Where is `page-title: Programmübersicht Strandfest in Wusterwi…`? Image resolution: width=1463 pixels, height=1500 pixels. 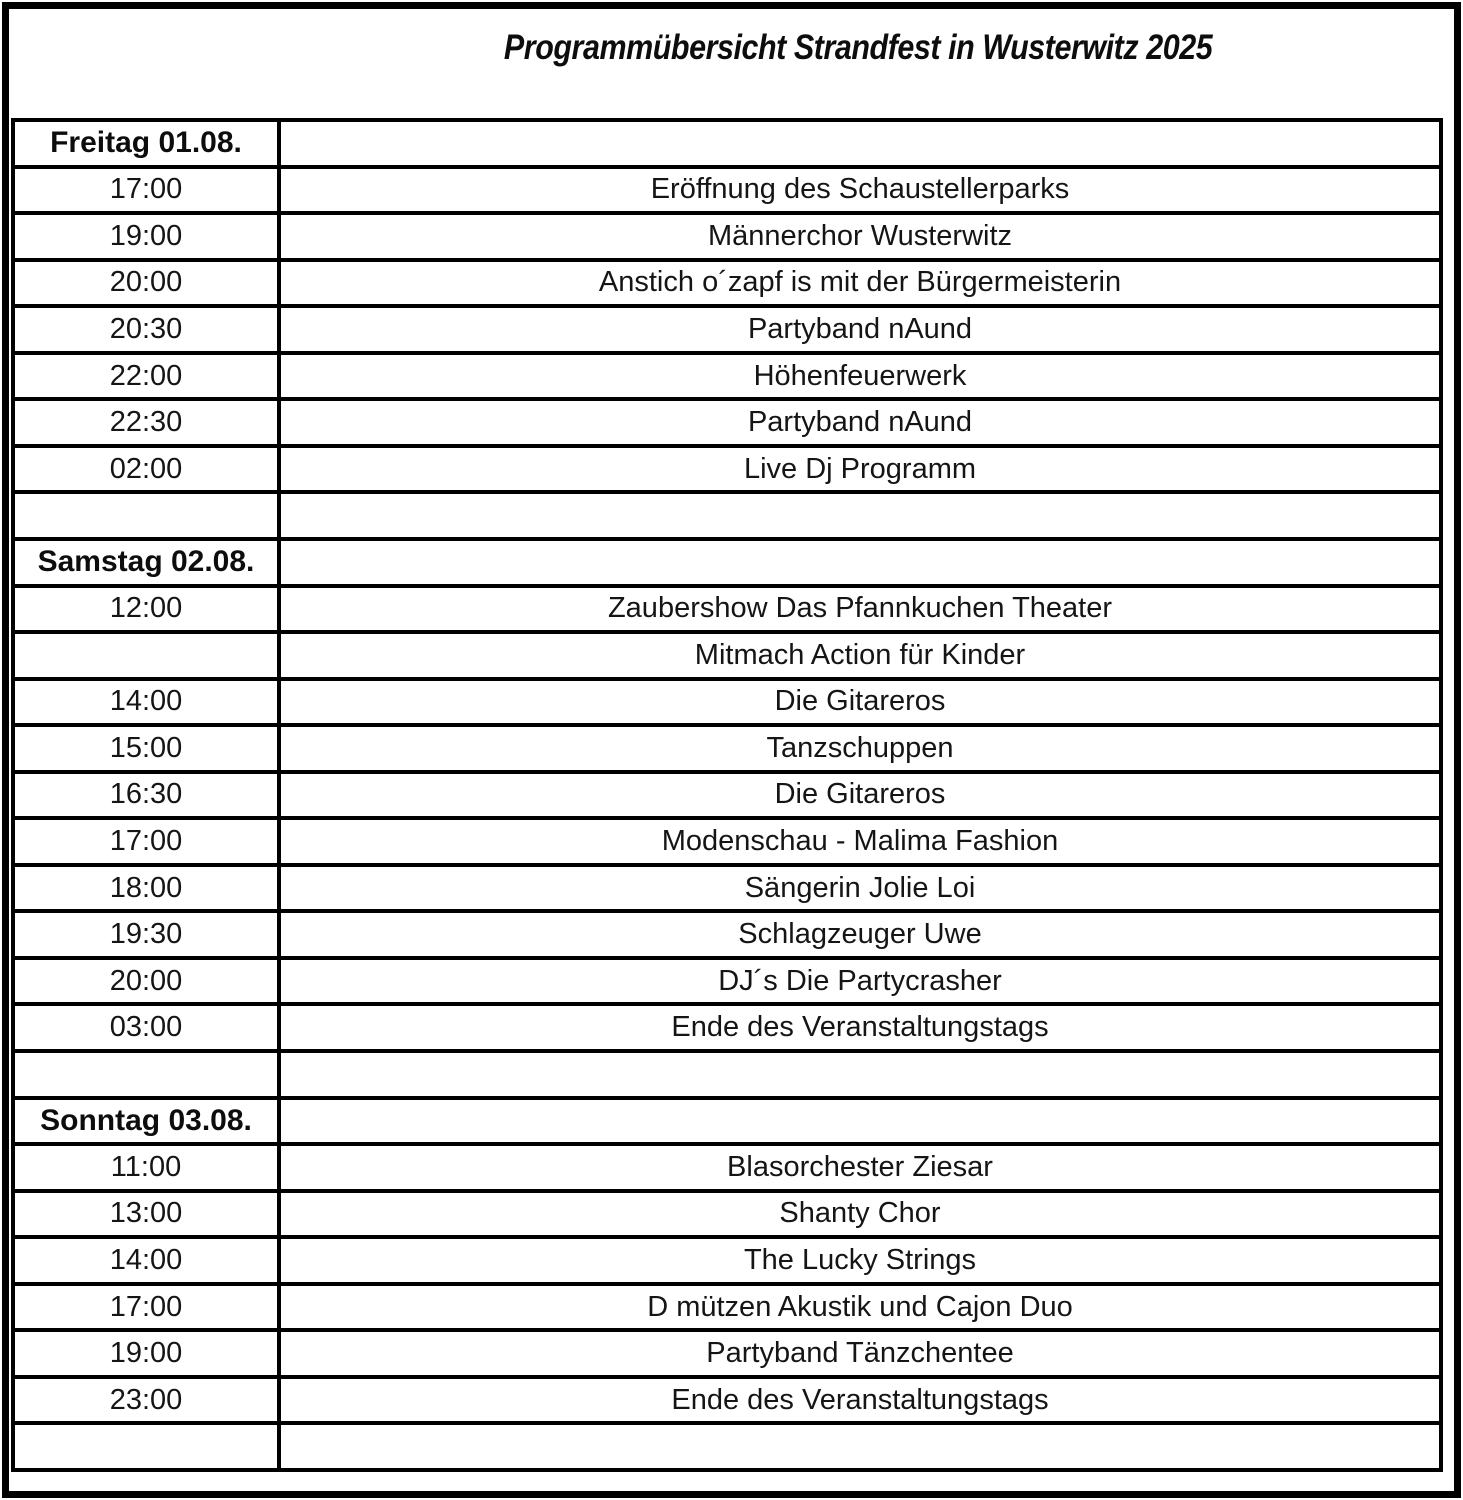 page-title: Programmübersicht Strandfest in Wusterwi… is located at coordinates (858, 47).